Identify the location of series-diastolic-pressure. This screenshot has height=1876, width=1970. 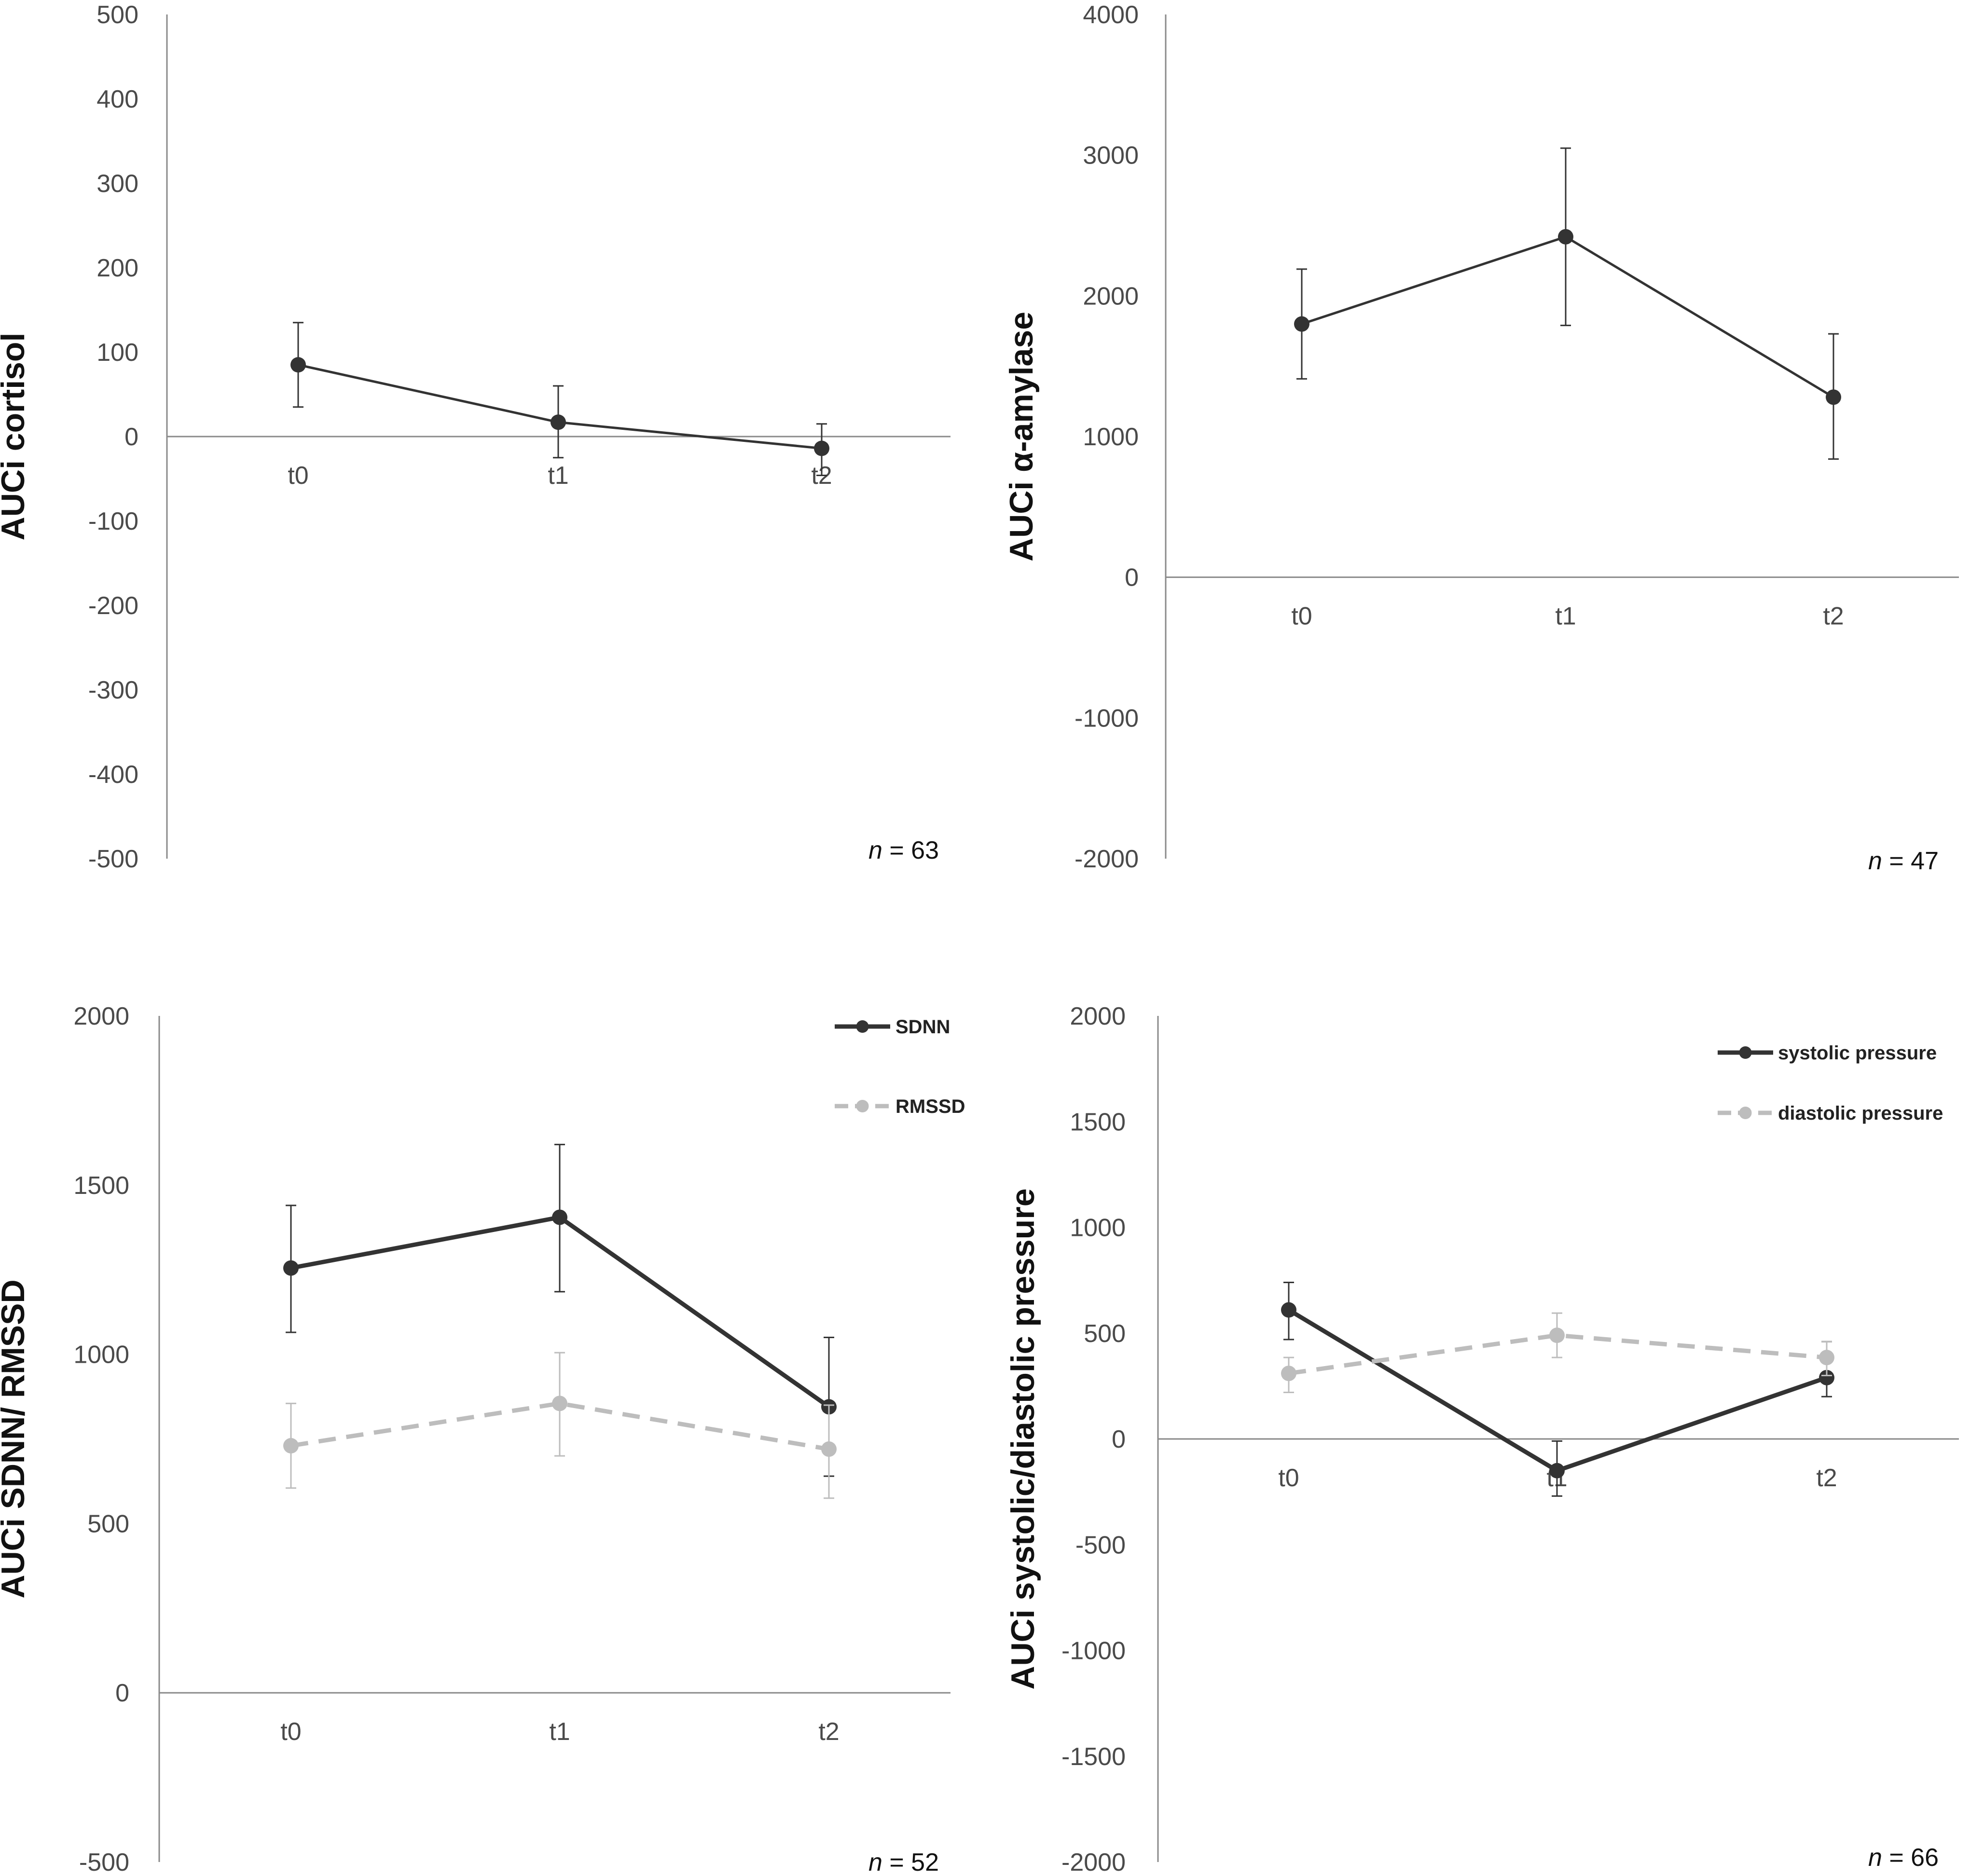
(1558, 1353).